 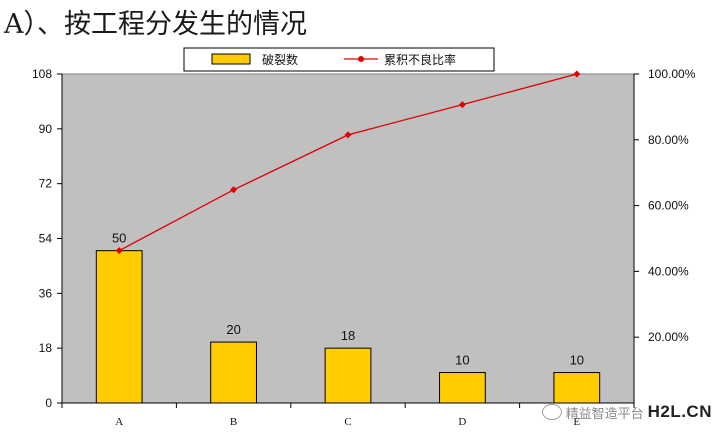 I want to click on x-tick-label: D, so click(x=462, y=422).